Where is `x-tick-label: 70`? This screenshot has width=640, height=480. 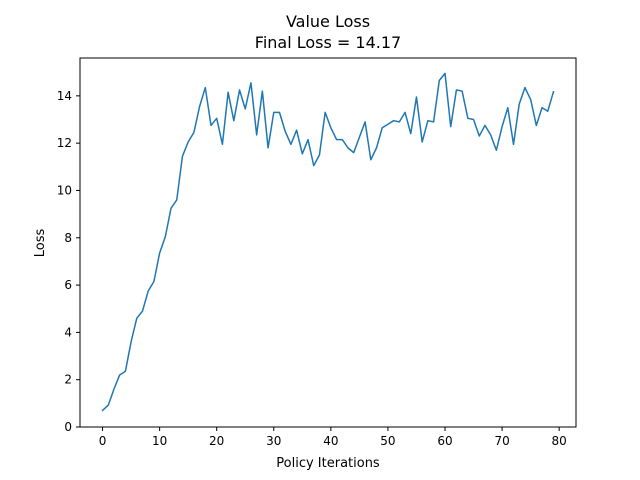
x-tick-label: 70 is located at coordinates (501, 441).